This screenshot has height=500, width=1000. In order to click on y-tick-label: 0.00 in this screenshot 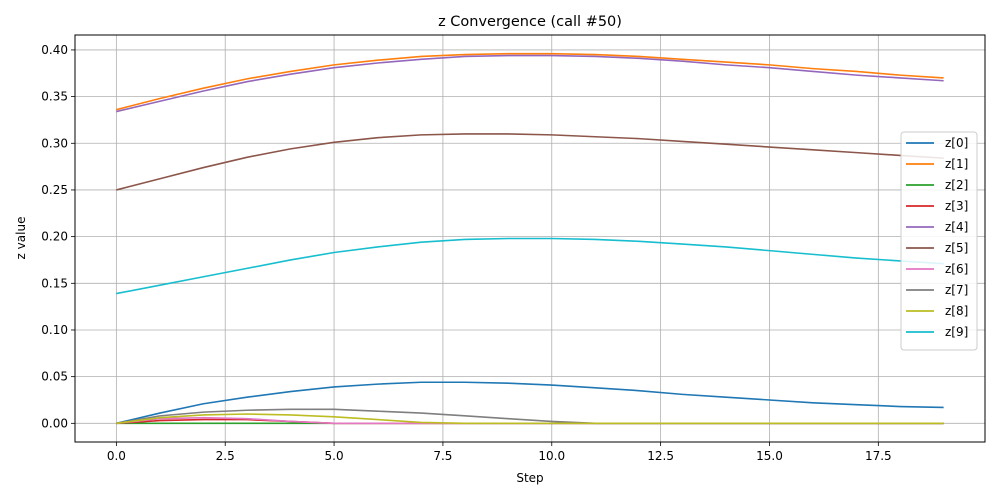, I will do `click(54, 423)`.